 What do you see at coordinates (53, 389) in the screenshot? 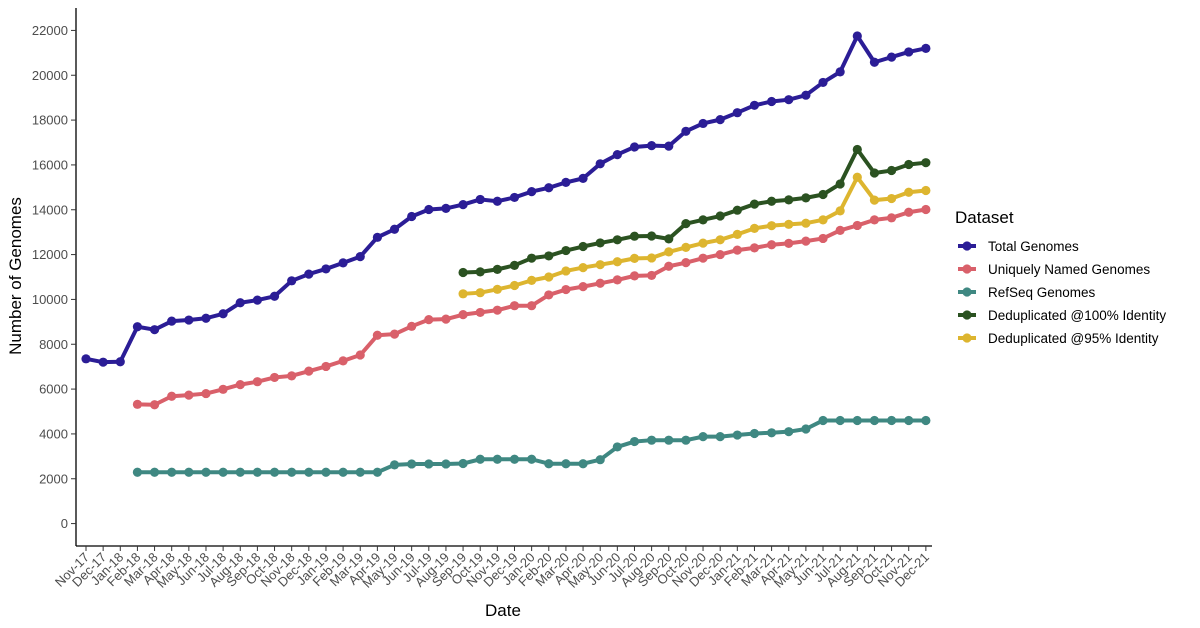
I see `y-tick-label: 6000` at bounding box center [53, 389].